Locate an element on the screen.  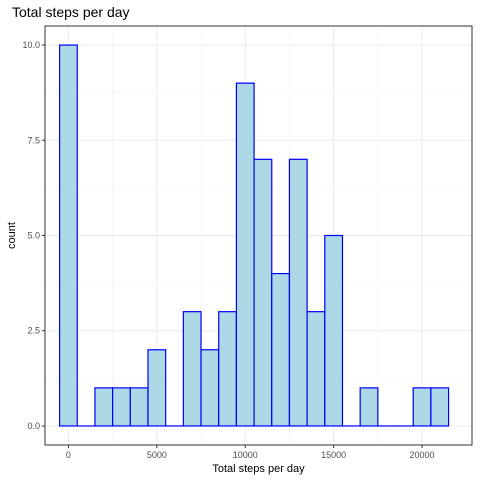
x-tick-label: 10000 is located at coordinates (245, 455).